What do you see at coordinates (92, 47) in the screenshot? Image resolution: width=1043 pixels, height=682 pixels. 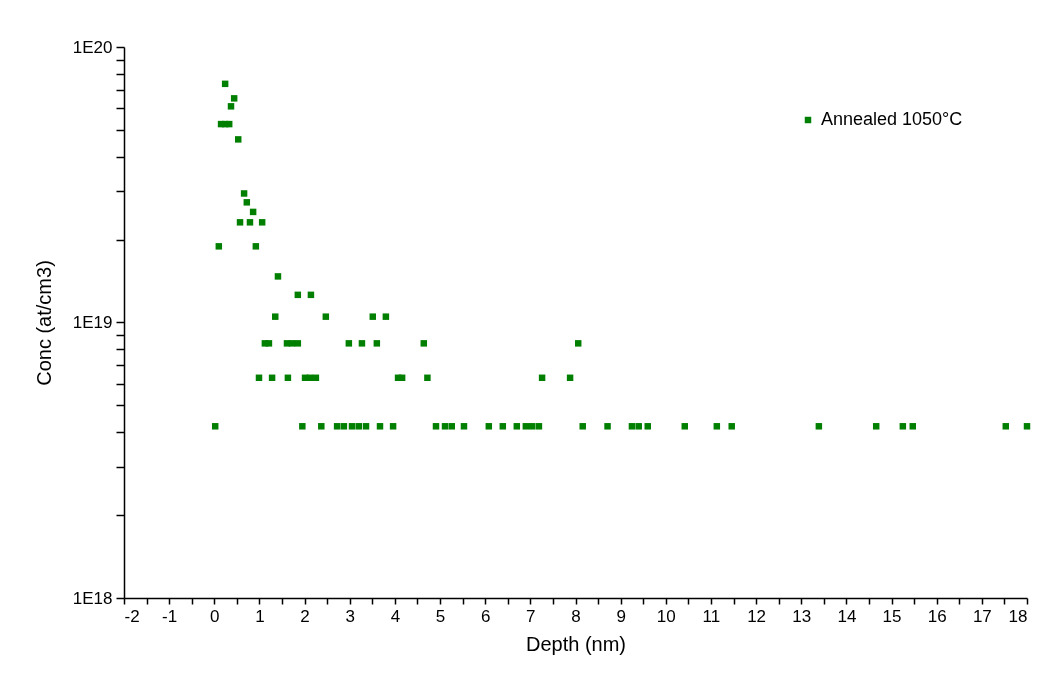 I see `y-tick-label: 1E20` at bounding box center [92, 47].